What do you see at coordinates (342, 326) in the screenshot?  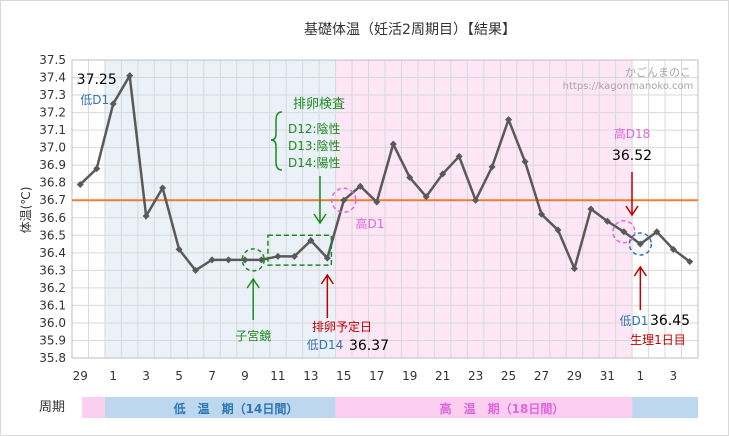 I see `ovulation-expected-label: 排卵予定日` at bounding box center [342, 326].